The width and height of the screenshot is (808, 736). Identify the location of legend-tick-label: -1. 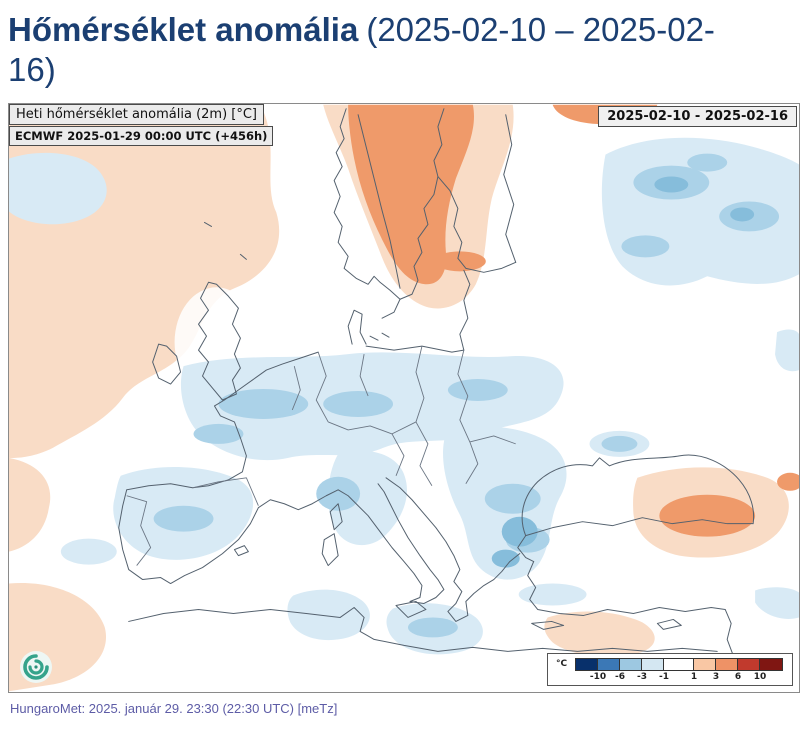
(664, 676).